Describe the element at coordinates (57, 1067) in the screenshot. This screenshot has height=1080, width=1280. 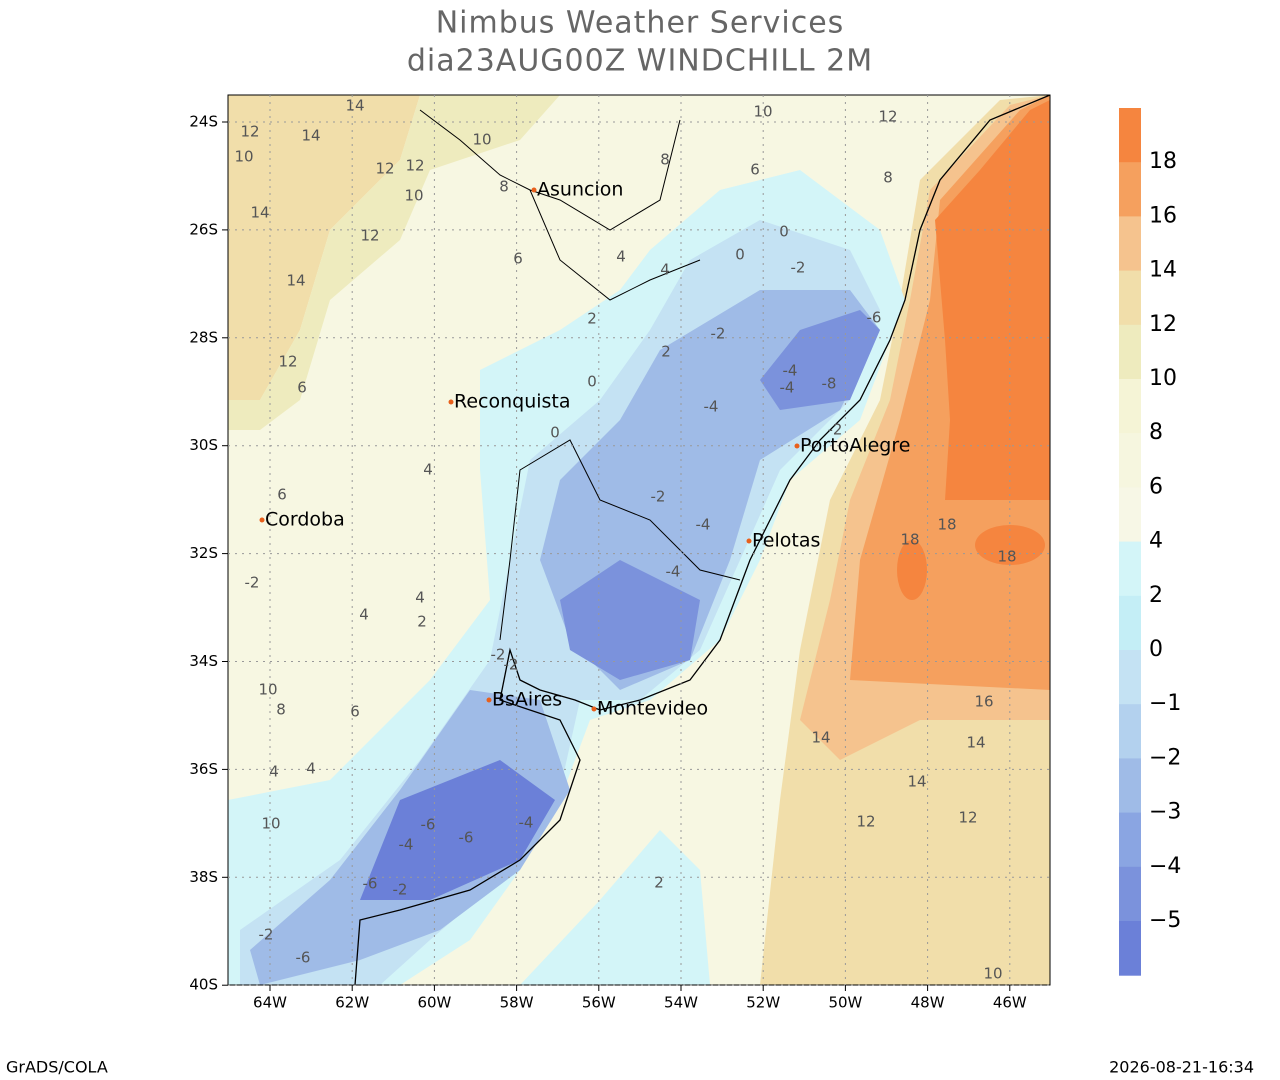
I see `footer-left: GrADS/COLA` at that location.